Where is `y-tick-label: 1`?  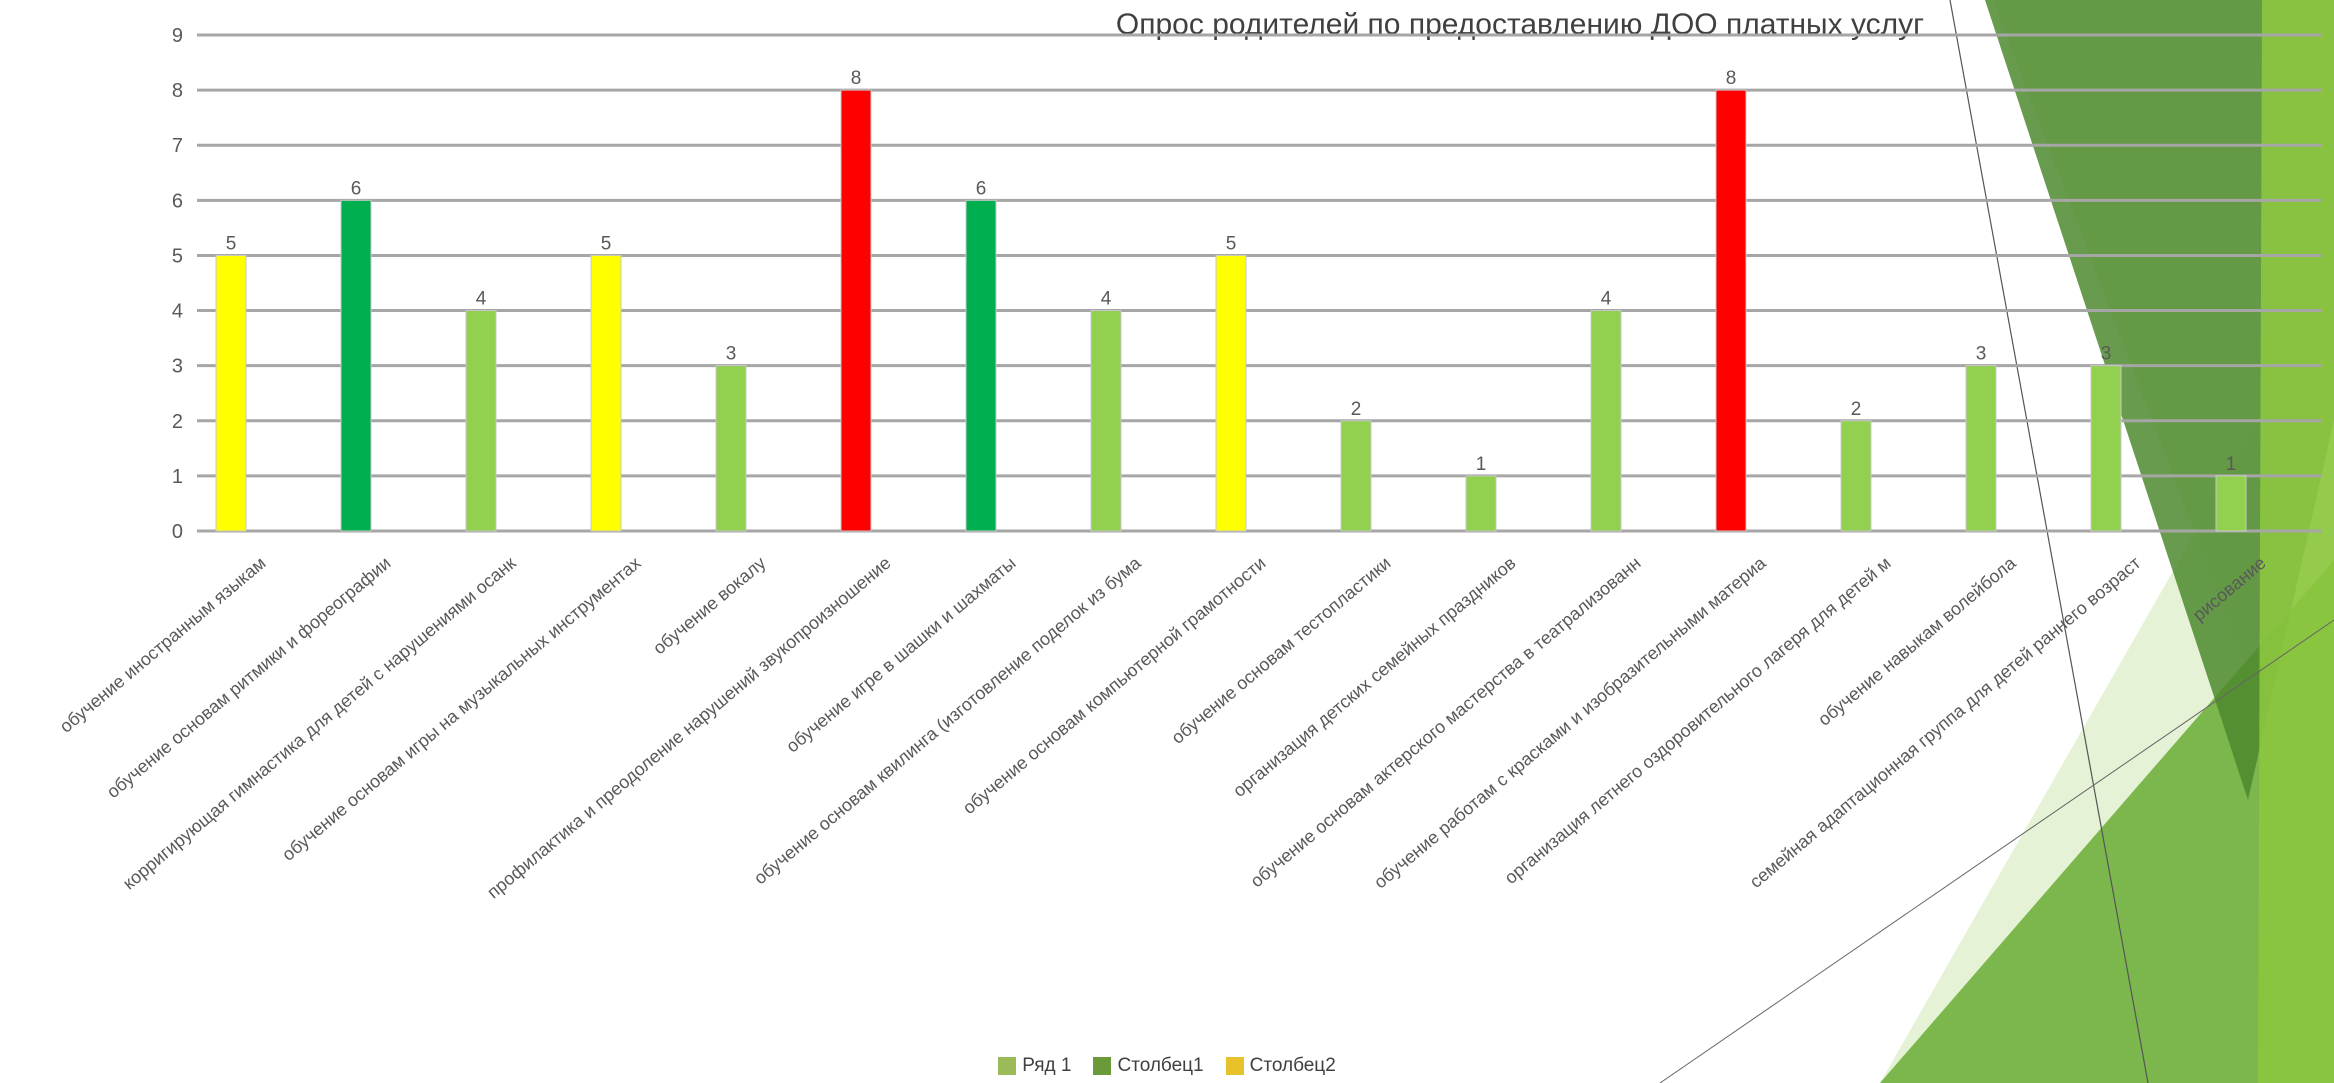 y-tick-label: 1 is located at coordinates (177, 477).